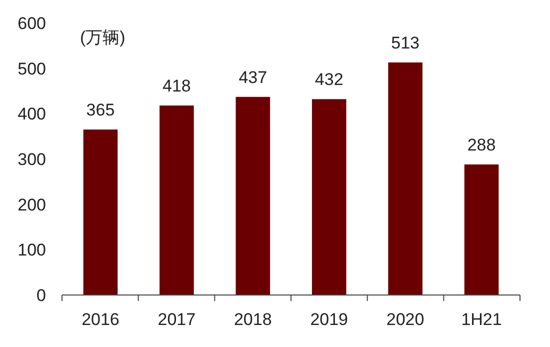 The image size is (550, 347). What do you see at coordinates (176, 86) in the screenshot?
I see `data-label: 418` at bounding box center [176, 86].